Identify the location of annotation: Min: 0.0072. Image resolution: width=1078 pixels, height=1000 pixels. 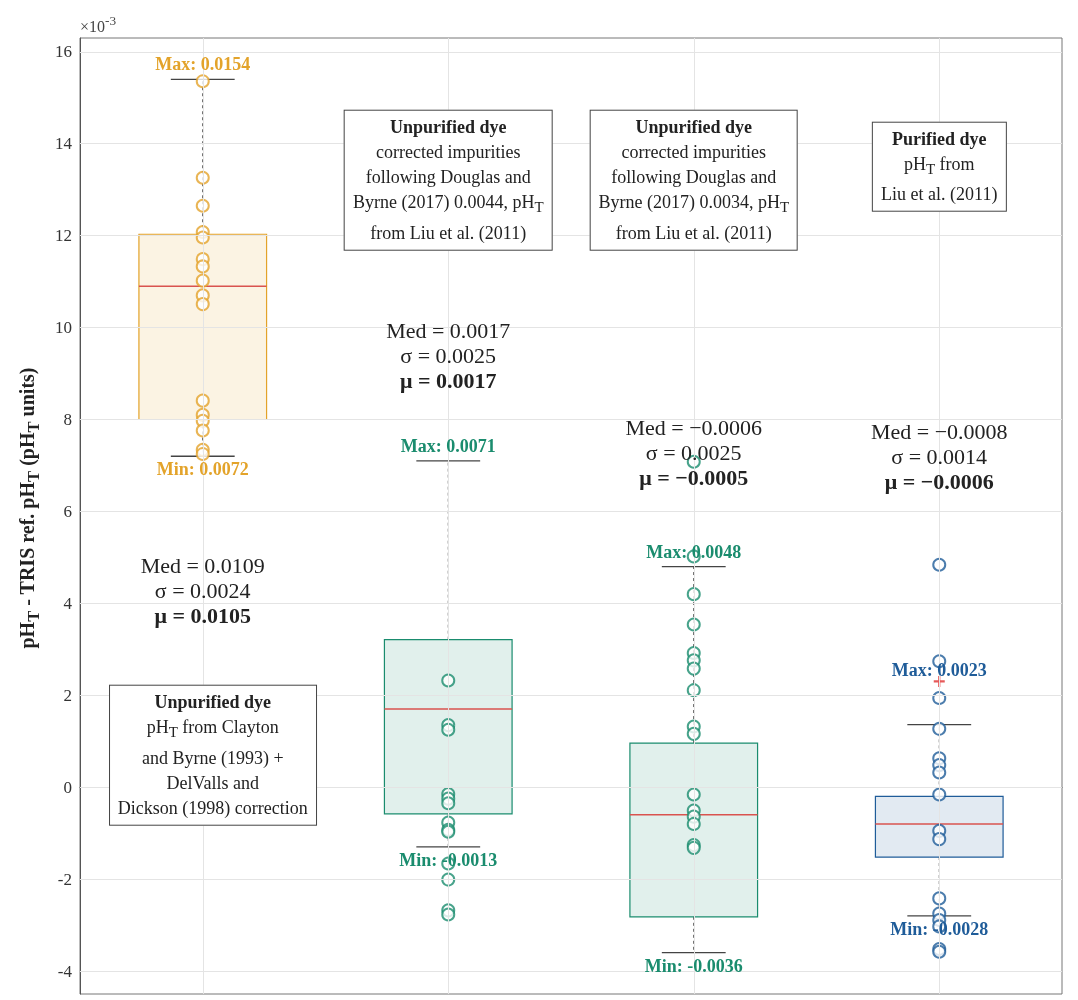
(202, 470).